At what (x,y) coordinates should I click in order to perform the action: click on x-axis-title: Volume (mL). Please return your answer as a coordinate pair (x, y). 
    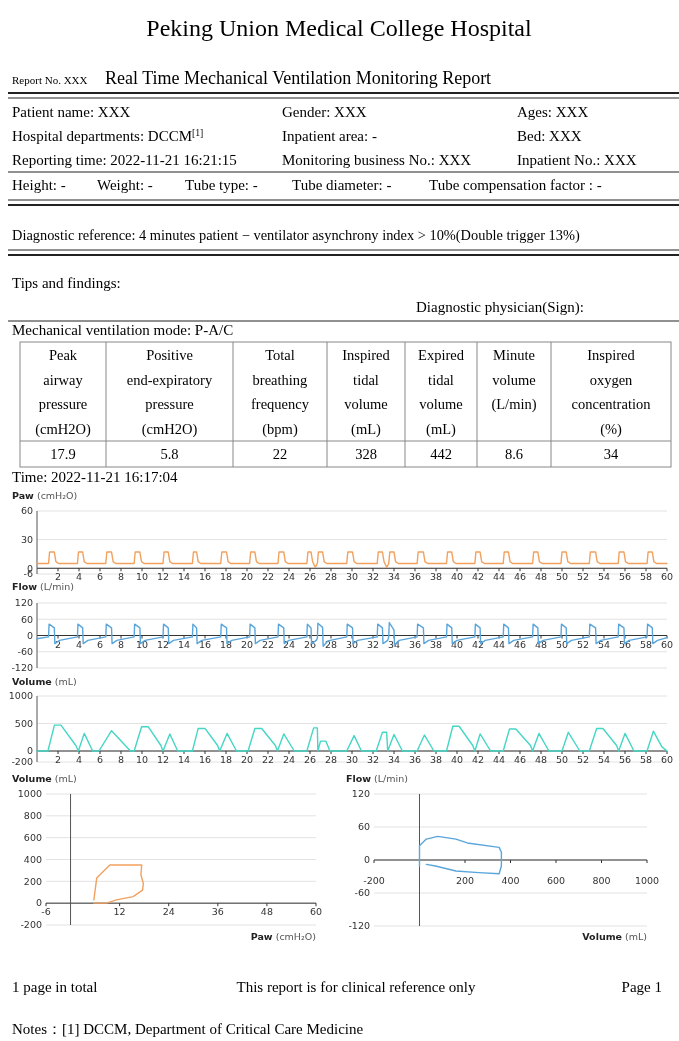
    Looking at the image, I should click on (614, 936).